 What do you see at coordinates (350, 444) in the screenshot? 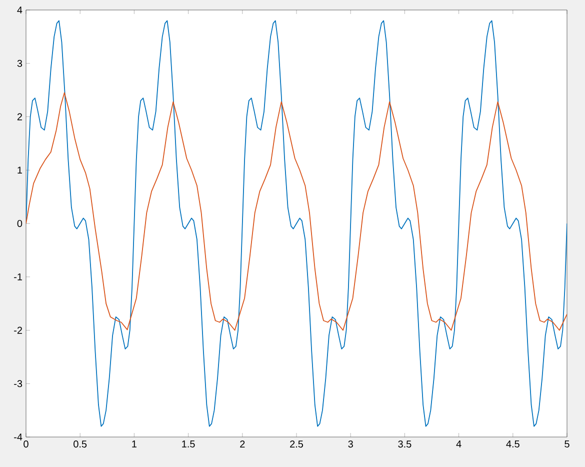
I see `x-tick-label: 3` at bounding box center [350, 444].